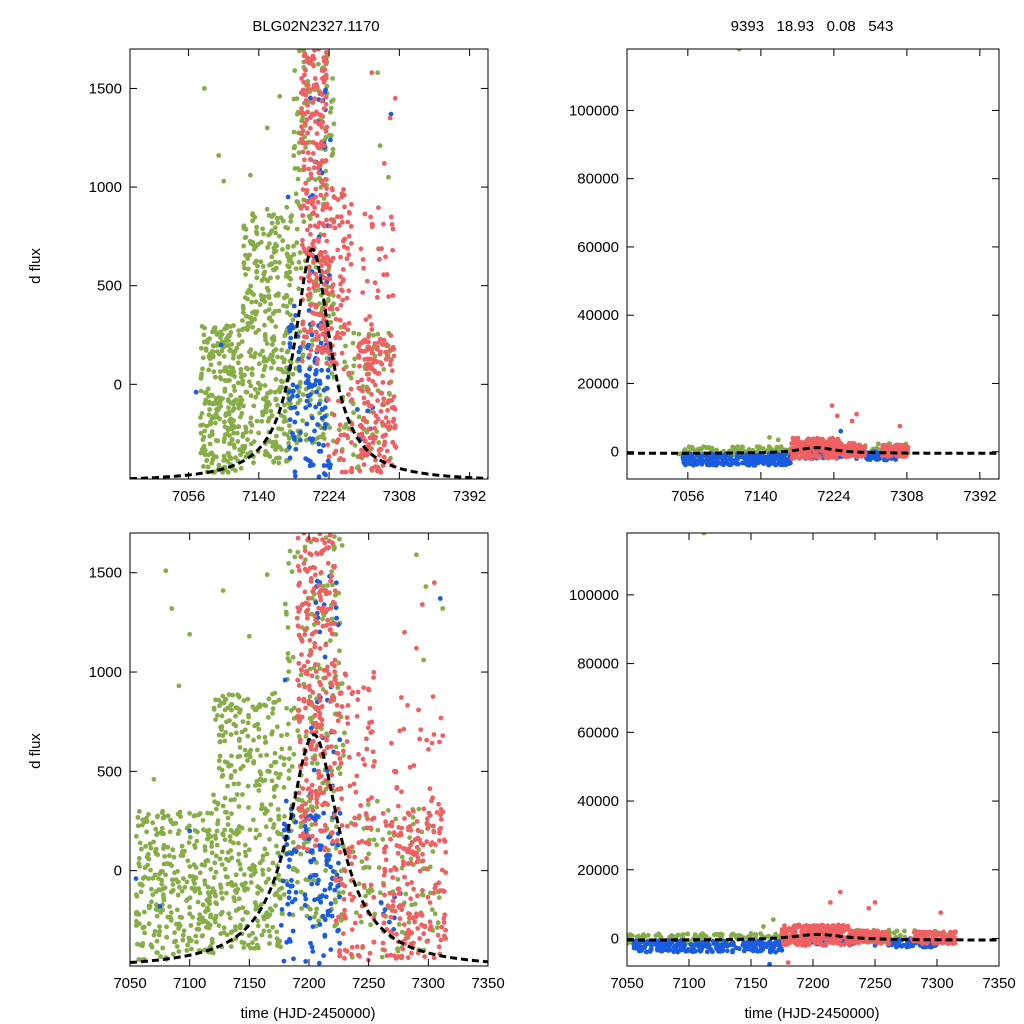 The width and height of the screenshot is (1024, 1024). I want to click on x-tick-label: 7150, so click(249, 983).